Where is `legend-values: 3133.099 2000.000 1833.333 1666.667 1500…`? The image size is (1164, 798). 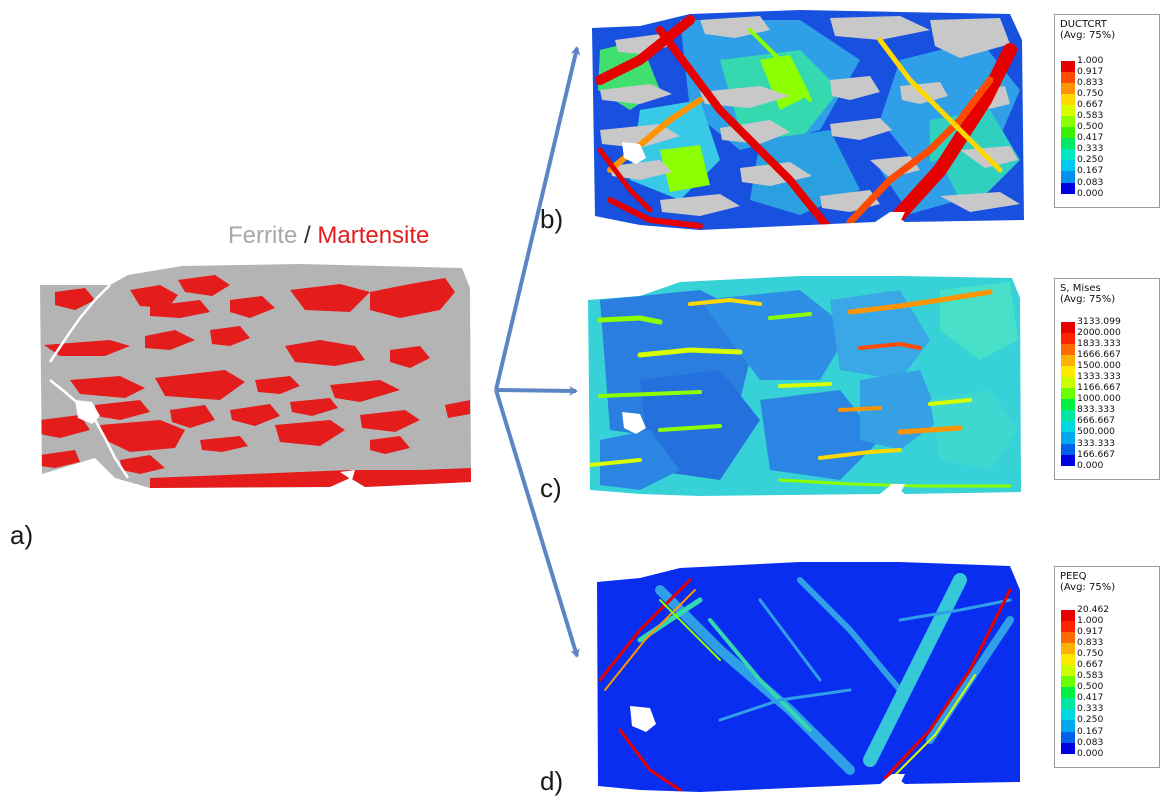 legend-values: 3133.099 2000.000 1833.333 1666.667 1500… is located at coordinates (1099, 393).